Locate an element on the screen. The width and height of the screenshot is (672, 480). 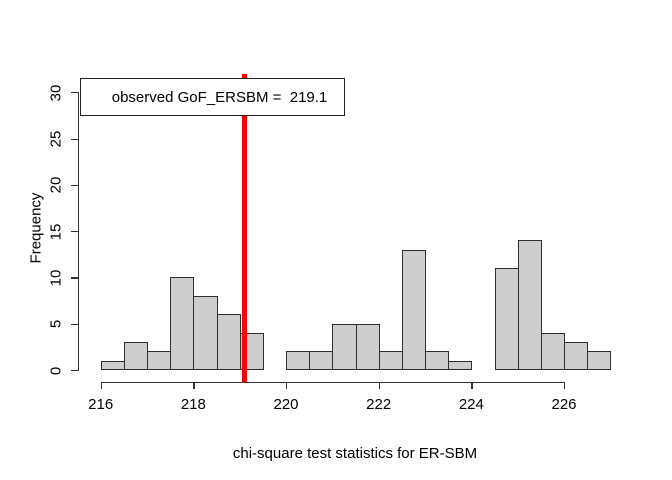
y-tick-label: 20 is located at coordinates (56, 185).